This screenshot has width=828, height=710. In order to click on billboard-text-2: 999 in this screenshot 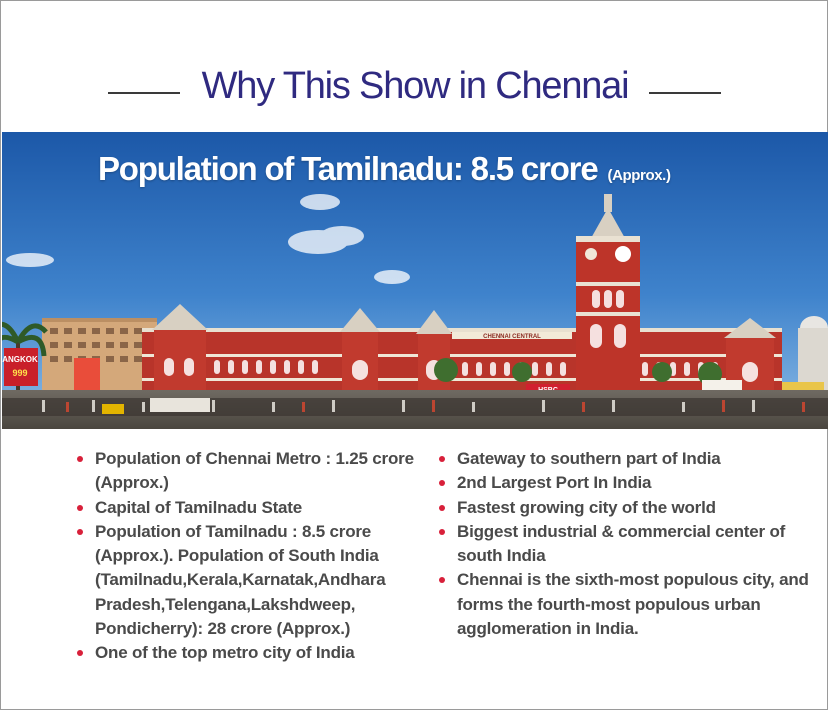, I will do `click(19, 373)`.